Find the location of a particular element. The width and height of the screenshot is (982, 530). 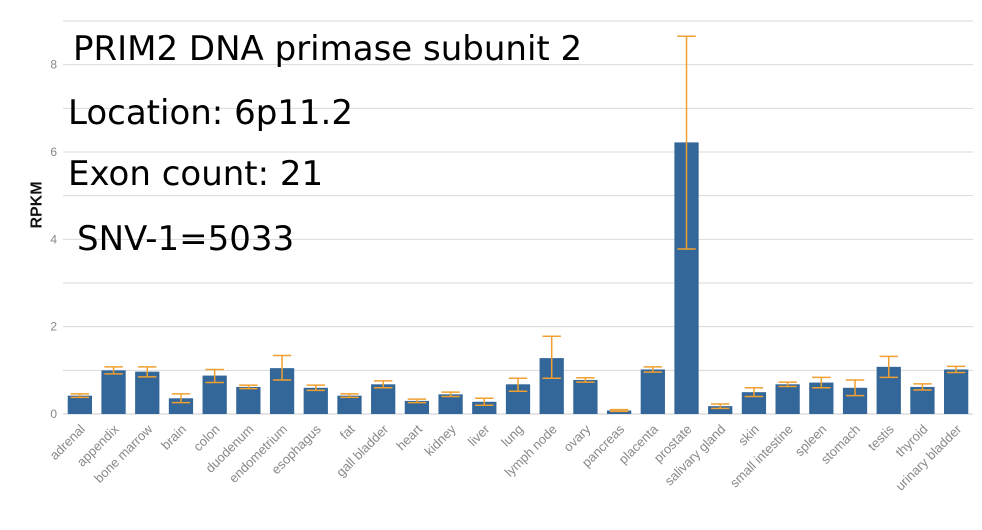

bar-thyroid is located at coordinates (922, 400).